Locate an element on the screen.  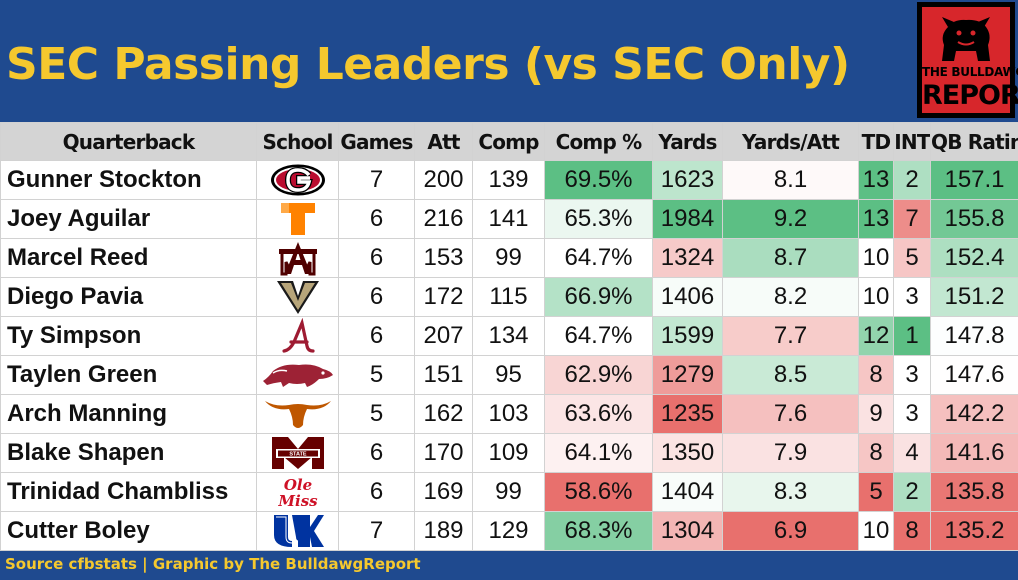
cell-yards-per-att: 8.3 is located at coordinates (790, 492).